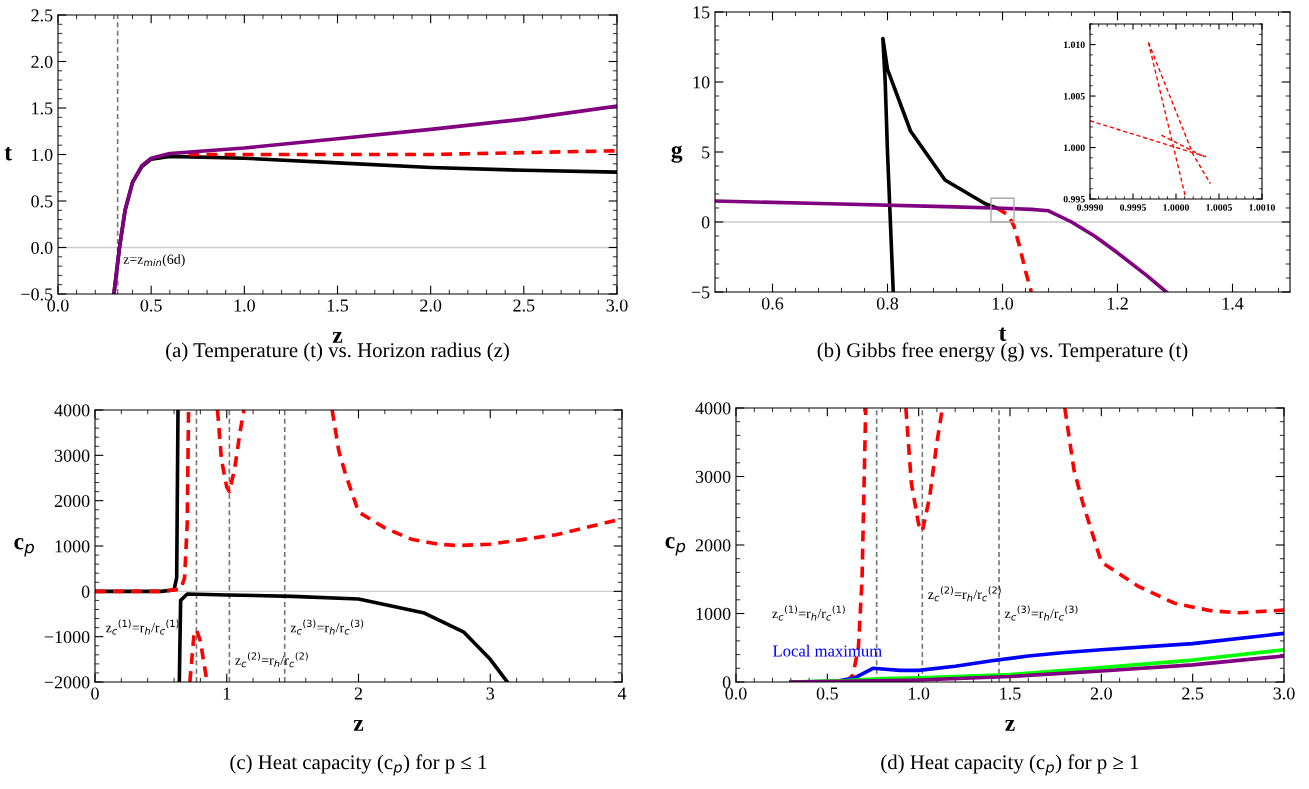  Describe the element at coordinates (42, 62) in the screenshot. I see `y-tick-label: 2.0` at that location.